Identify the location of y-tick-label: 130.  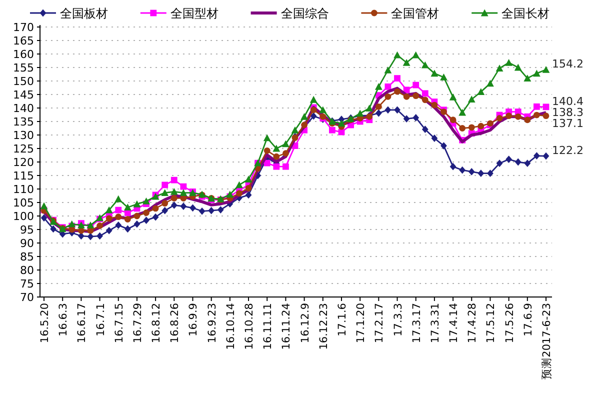
(23, 135).